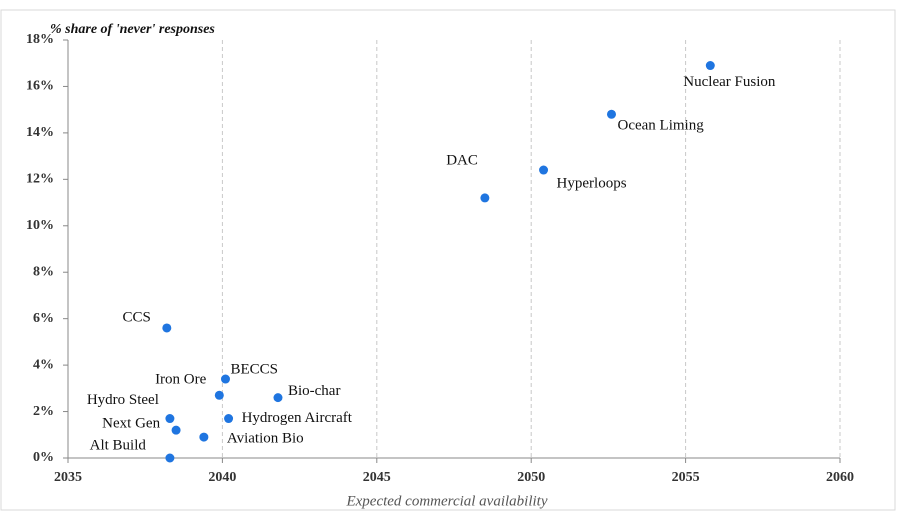 The image size is (897, 511). I want to click on x-axis-title: Expected commercial availability, so click(446, 501).